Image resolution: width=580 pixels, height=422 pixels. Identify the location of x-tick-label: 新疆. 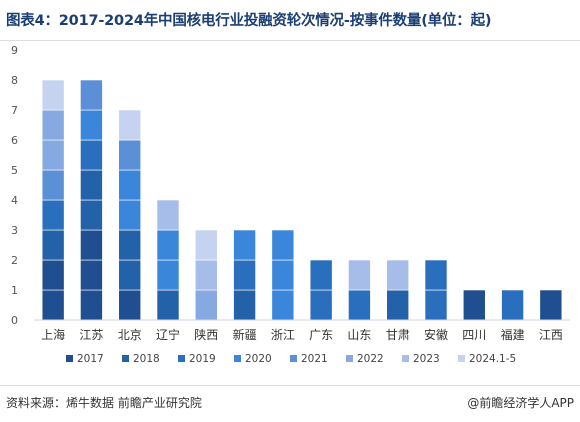
(245, 334).